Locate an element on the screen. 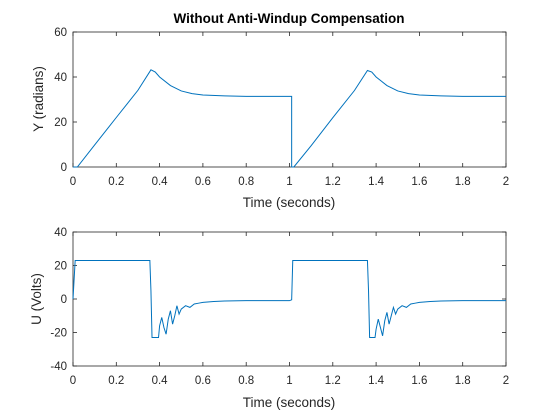 This screenshot has height=420, width=560. bottom-y-tick-label: -40 is located at coordinates (58, 367).